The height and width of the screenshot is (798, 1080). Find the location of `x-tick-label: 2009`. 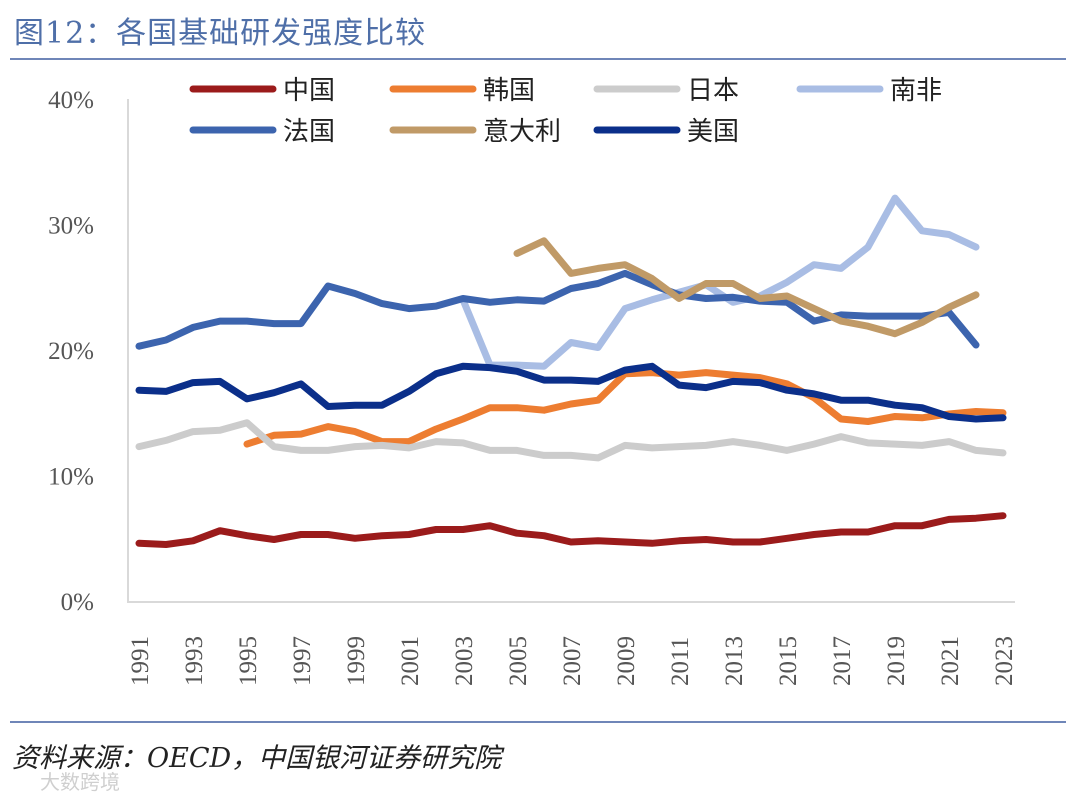

x-tick-label: 2009 is located at coordinates (626, 661).